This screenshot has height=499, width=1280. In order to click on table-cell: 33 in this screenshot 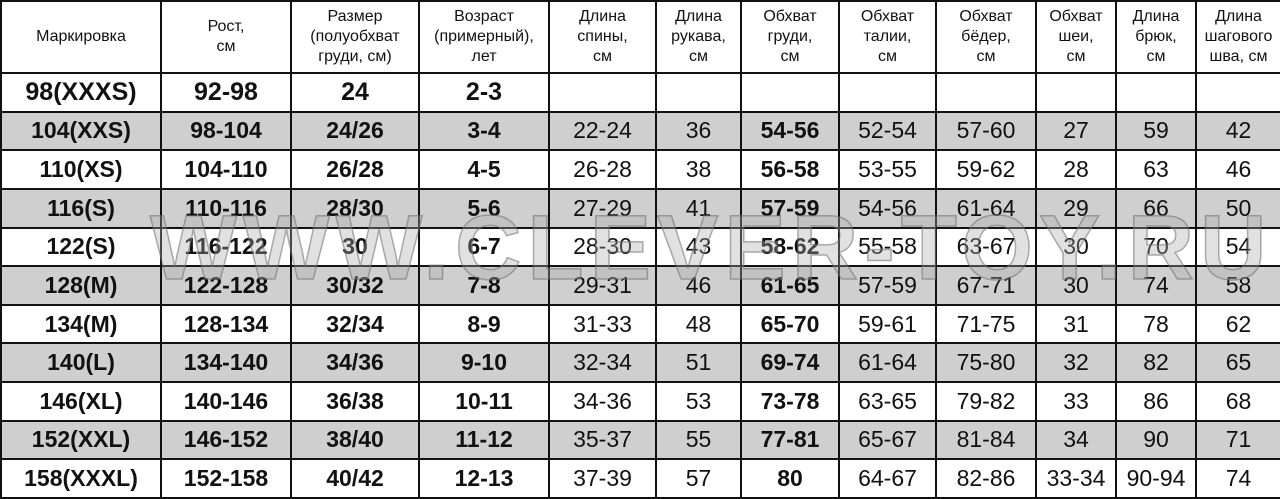, I will do `click(1076, 401)`.